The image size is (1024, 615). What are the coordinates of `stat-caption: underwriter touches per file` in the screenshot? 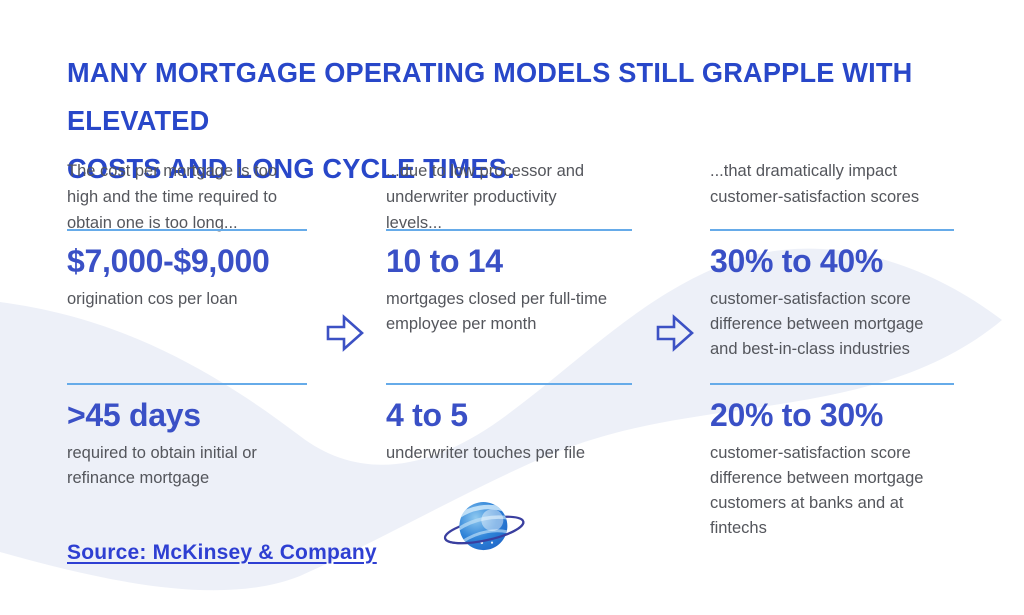 It's located at (486, 453).